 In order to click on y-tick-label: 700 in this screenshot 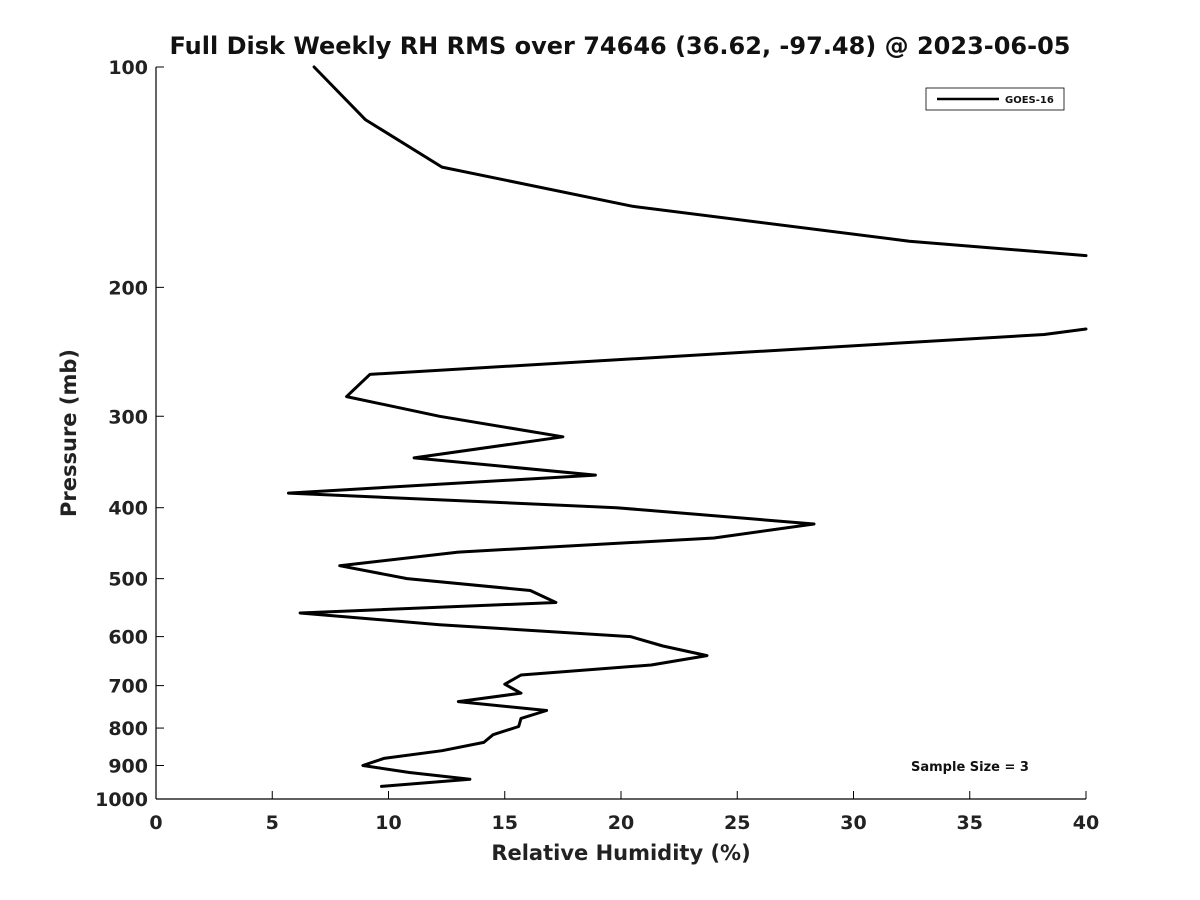, I will do `click(128, 687)`.